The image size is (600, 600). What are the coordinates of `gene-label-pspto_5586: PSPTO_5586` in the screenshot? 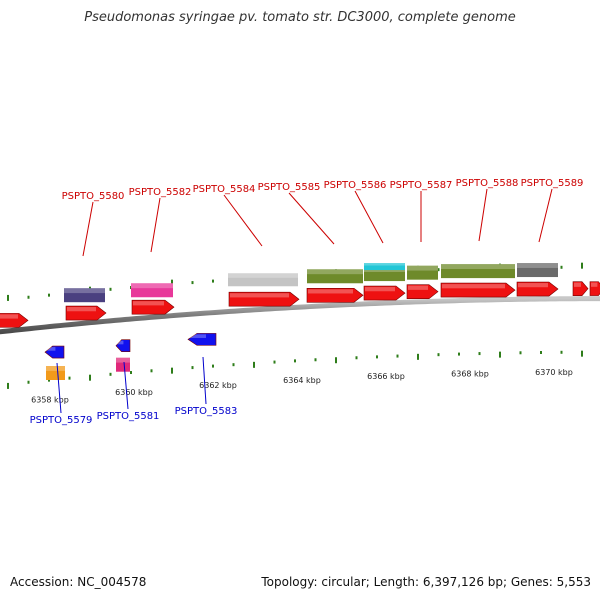 It's located at (355, 185).